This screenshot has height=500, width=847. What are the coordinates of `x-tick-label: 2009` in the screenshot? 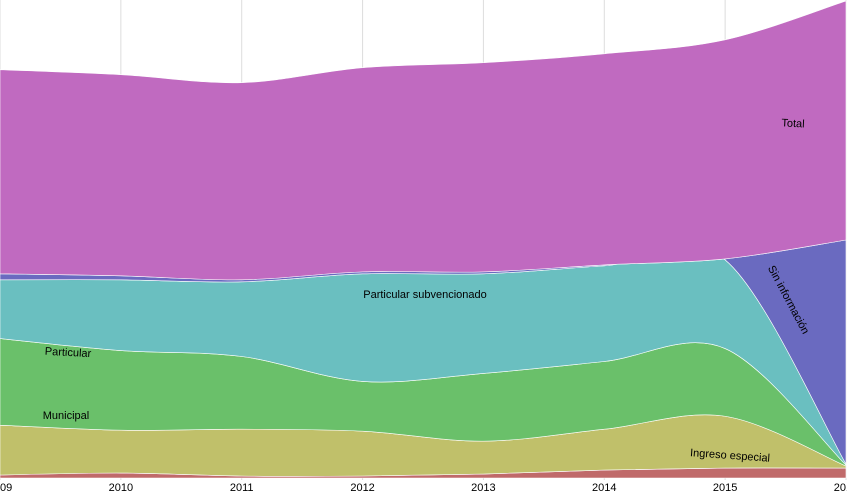 It's located at (6, 488).